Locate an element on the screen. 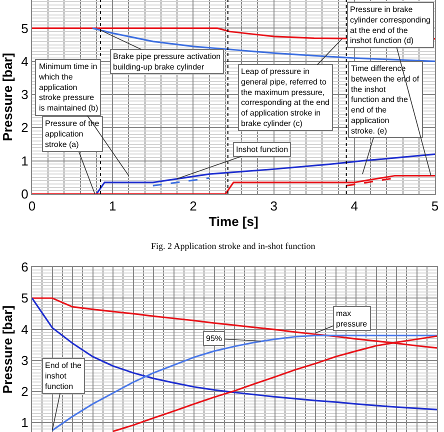 The image size is (444, 432). x-tick-label: 4 is located at coordinates (354, 206).